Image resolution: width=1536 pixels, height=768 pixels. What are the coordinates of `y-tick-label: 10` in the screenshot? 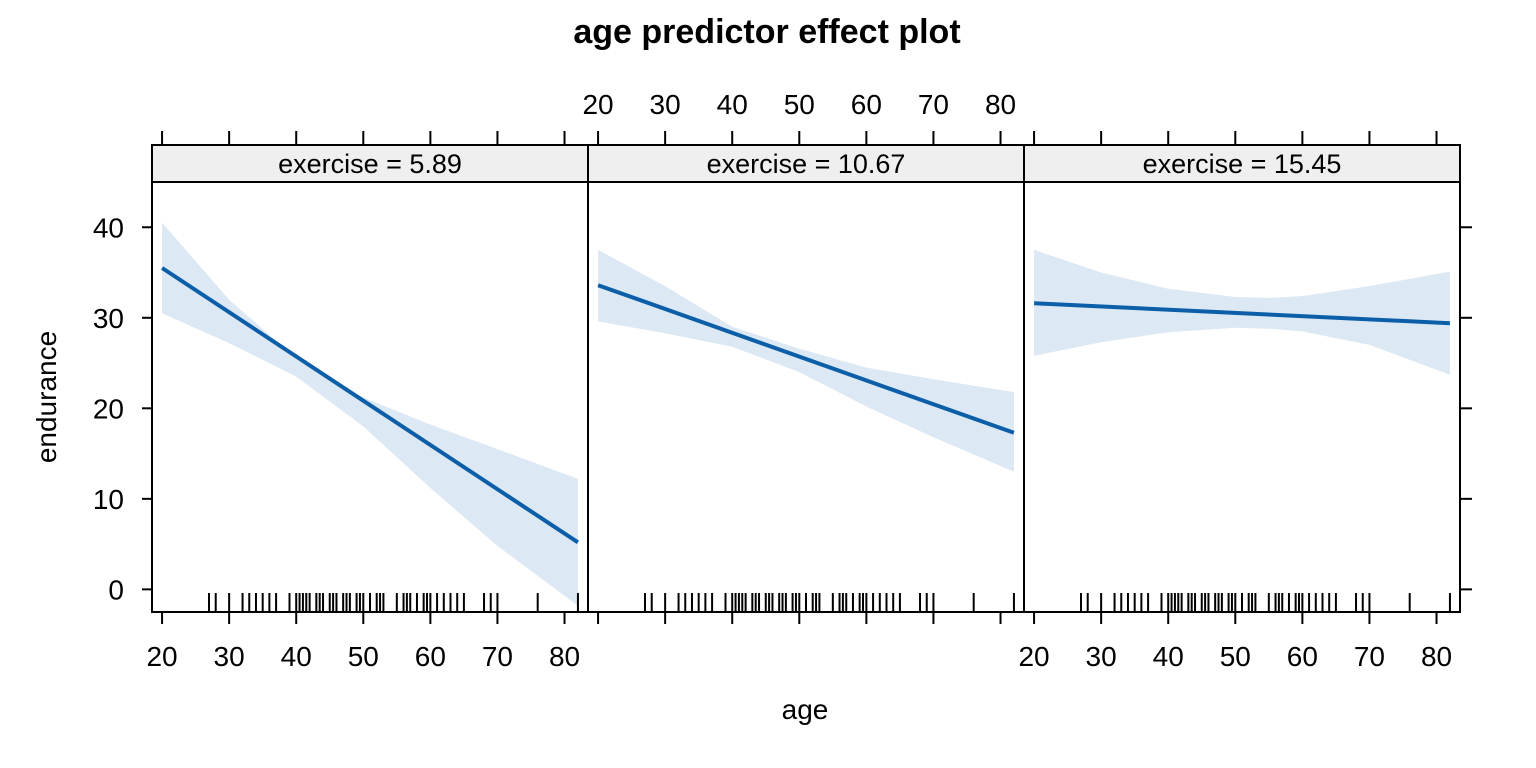 It's located at (108, 499).